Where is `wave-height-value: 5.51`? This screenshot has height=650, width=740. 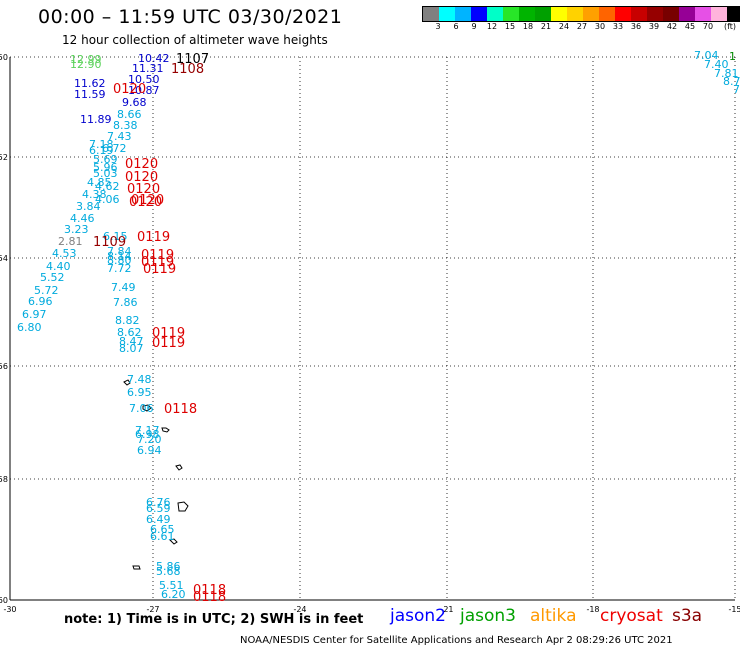 wave-height-value: 5.51 is located at coordinates (171, 585).